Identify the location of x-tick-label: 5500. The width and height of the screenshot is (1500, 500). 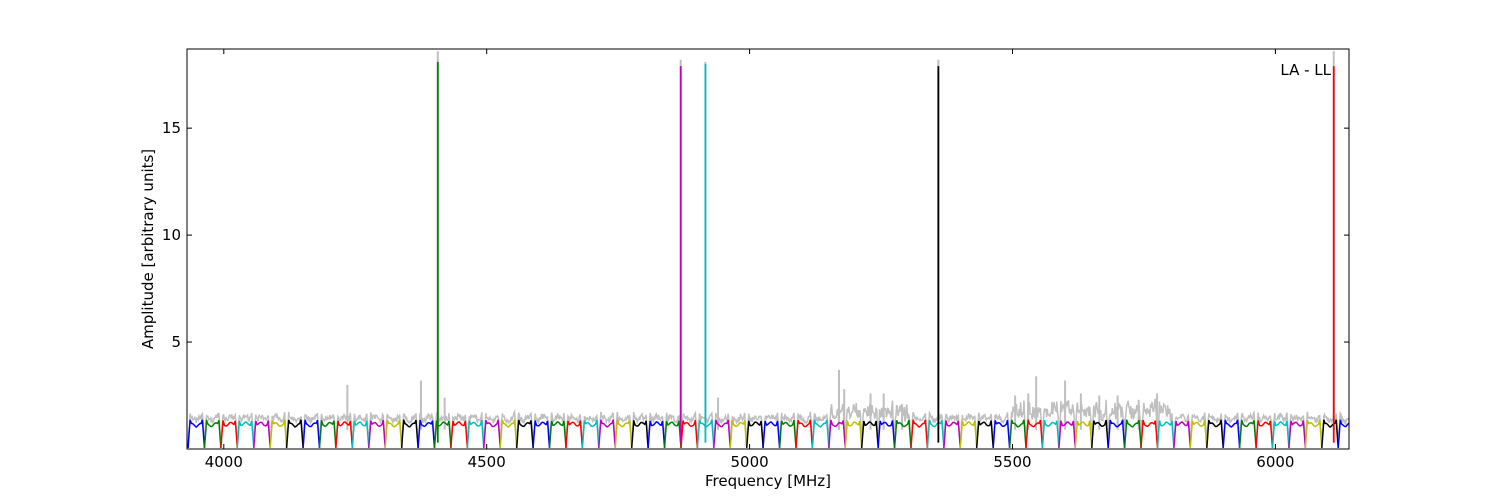
(1012, 462).